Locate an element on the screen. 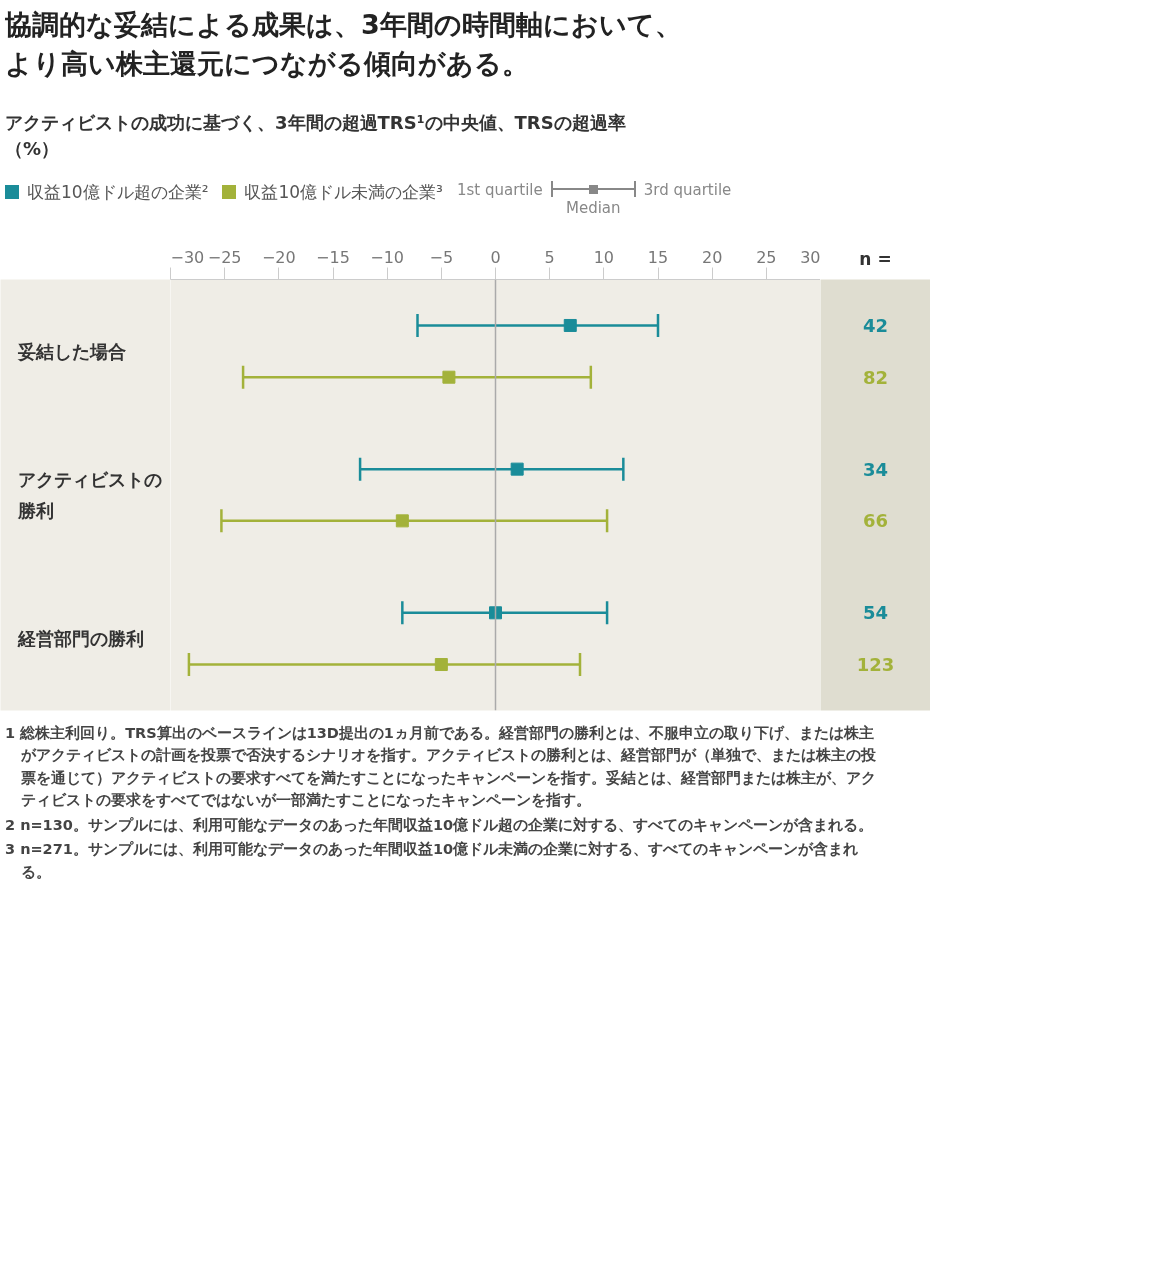 The height and width of the screenshot is (1286, 1159). x-tick-label: 10 is located at coordinates (604, 257).